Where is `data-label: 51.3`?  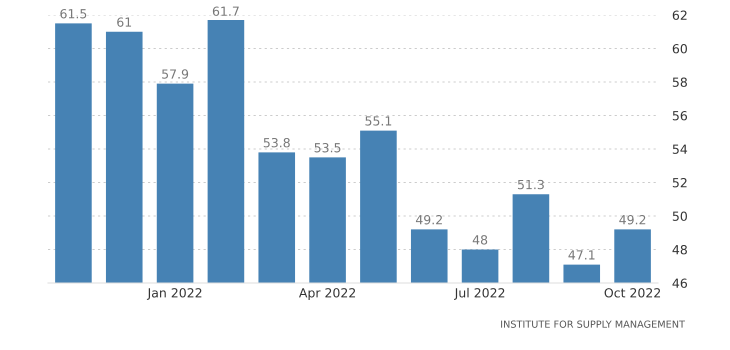 data-label: 51.3 is located at coordinates (531, 185).